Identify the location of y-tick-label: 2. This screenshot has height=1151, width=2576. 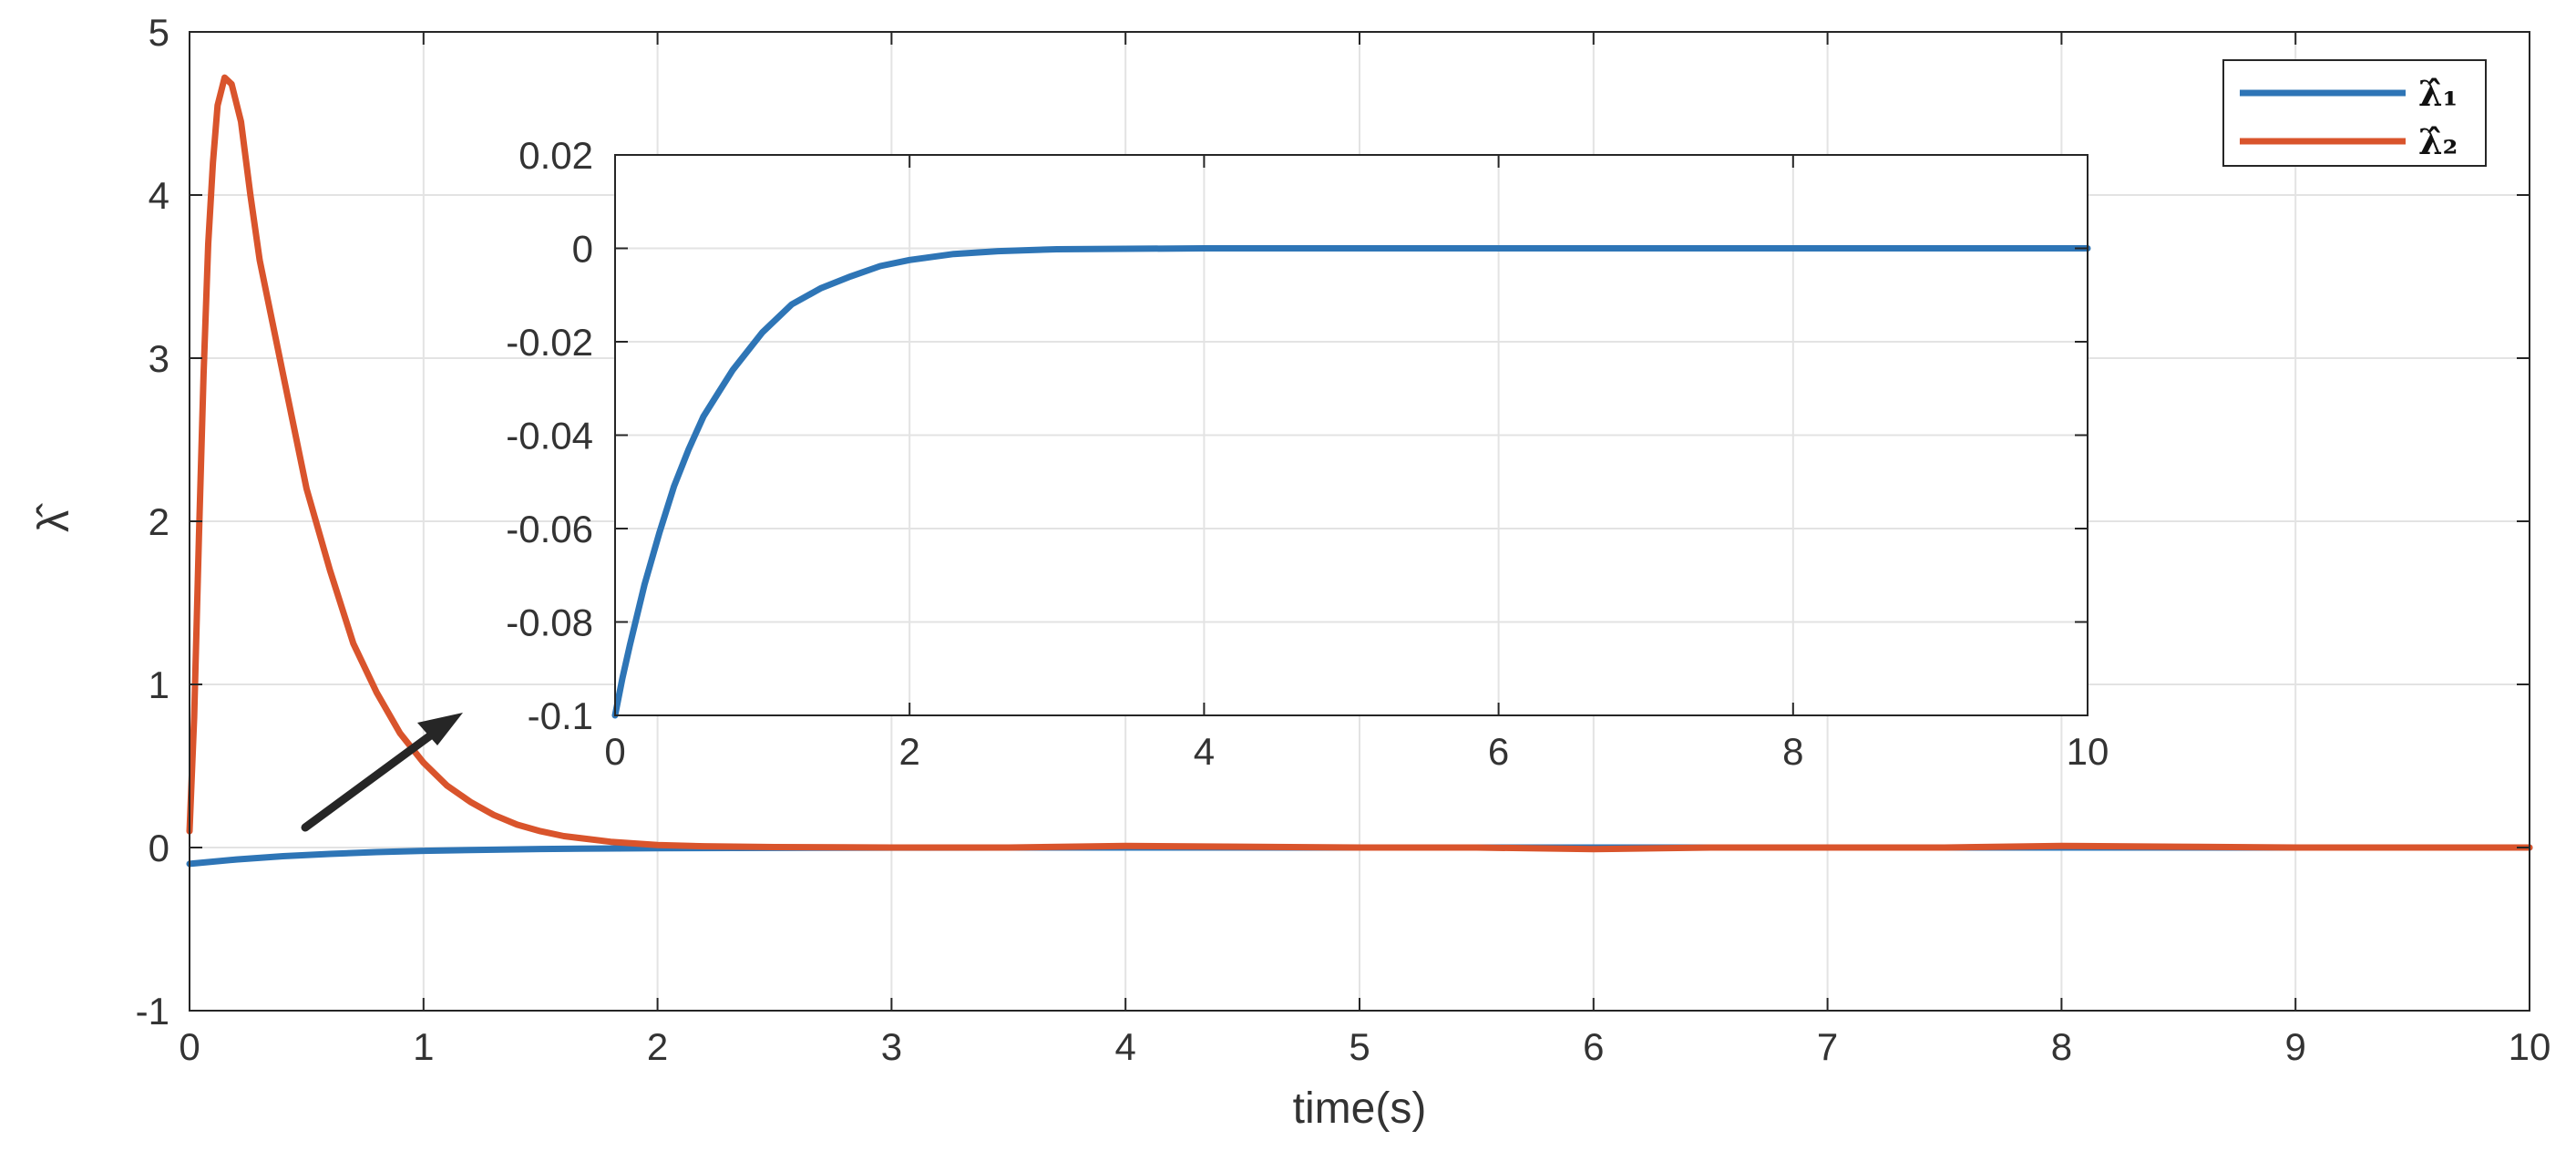
(159, 521).